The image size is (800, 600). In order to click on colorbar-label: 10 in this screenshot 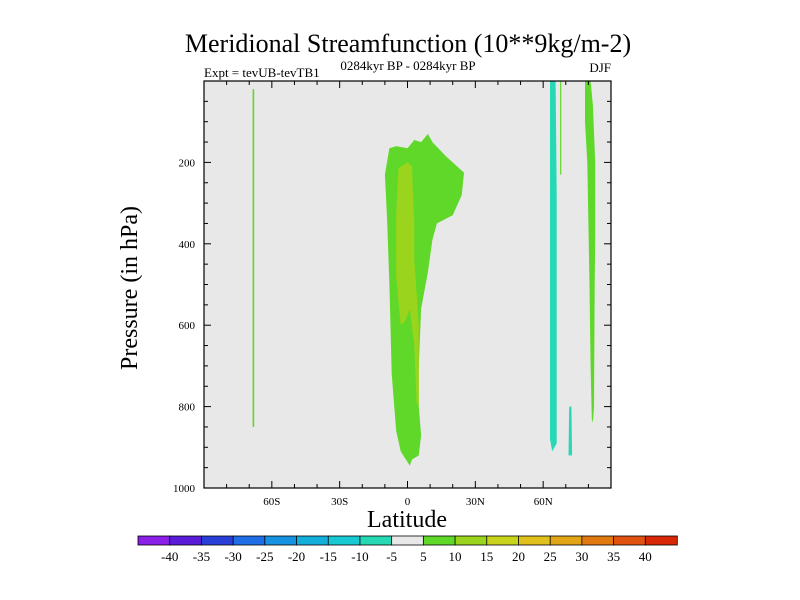, I will do `click(455, 556)`.